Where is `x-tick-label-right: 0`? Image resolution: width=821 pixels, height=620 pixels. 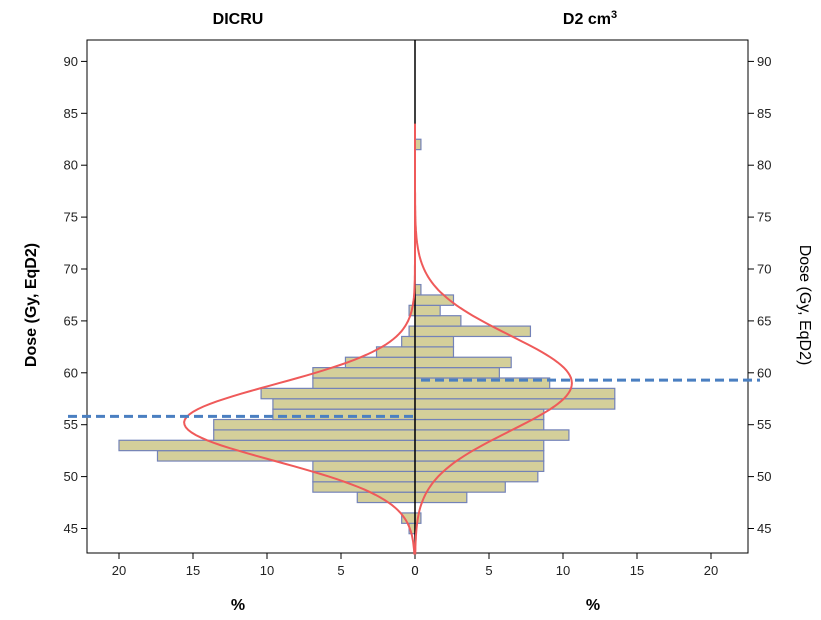
x-tick-label-right: 0 is located at coordinates (414, 570).